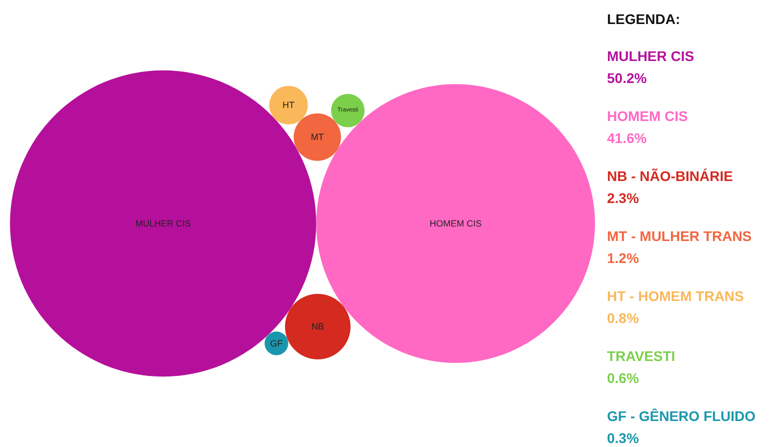 This screenshot has width=769, height=447. I want to click on text: HOMEM CIS, so click(647, 116).